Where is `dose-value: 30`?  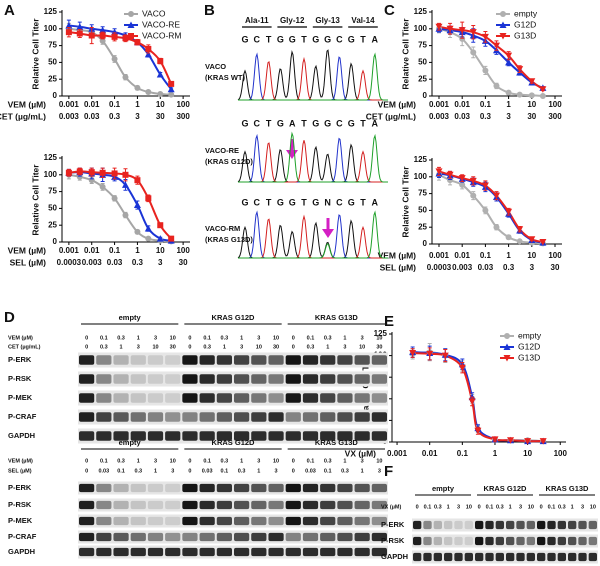 dose-value: 30 is located at coordinates (379, 347).